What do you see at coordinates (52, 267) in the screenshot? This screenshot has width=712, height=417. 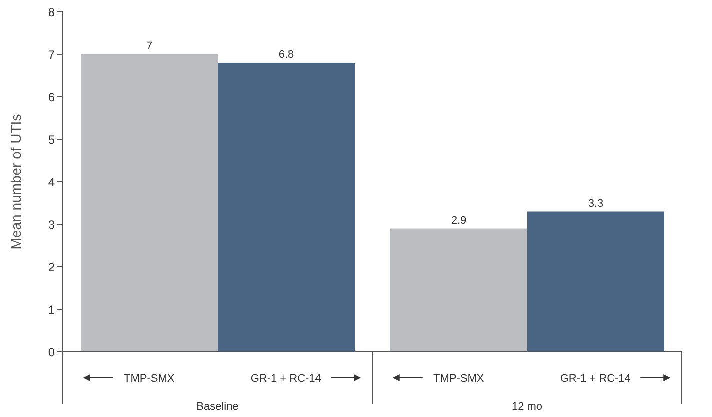 I see `y-tick-label: 2` at bounding box center [52, 267].